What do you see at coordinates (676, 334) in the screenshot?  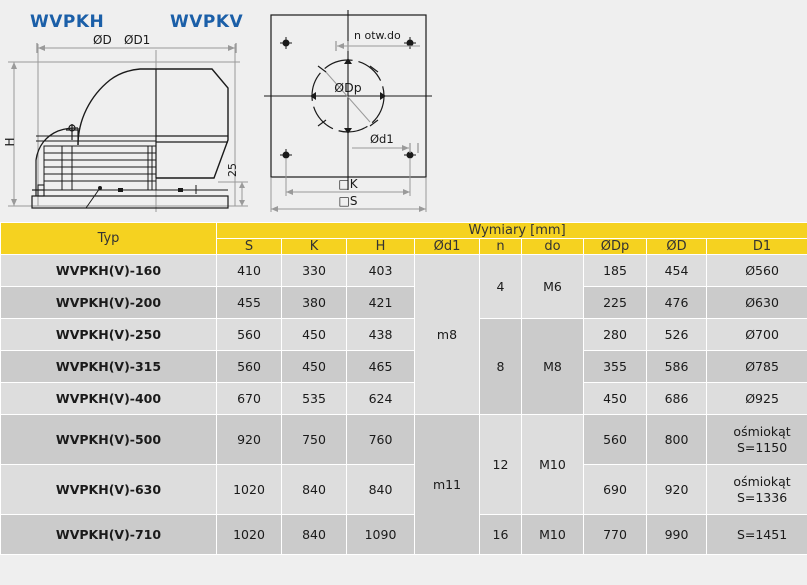 I see `cell-od: 526` at bounding box center [676, 334].